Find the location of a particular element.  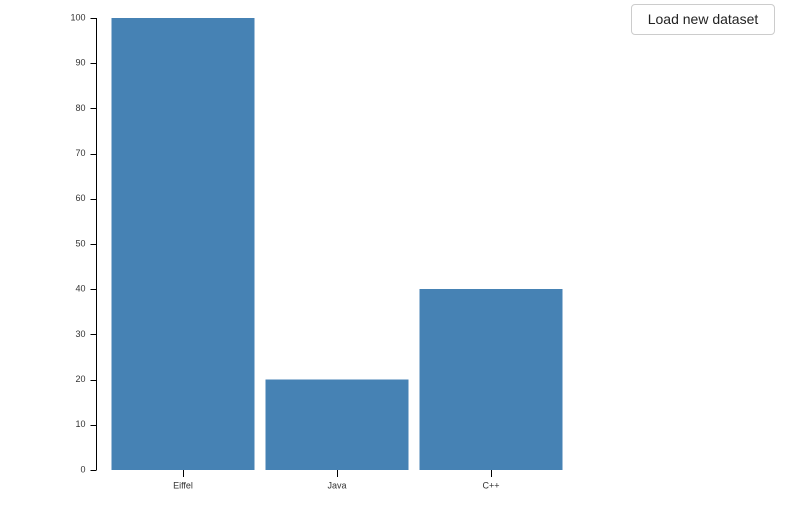

y-tick-label: 70 is located at coordinates (80, 153).